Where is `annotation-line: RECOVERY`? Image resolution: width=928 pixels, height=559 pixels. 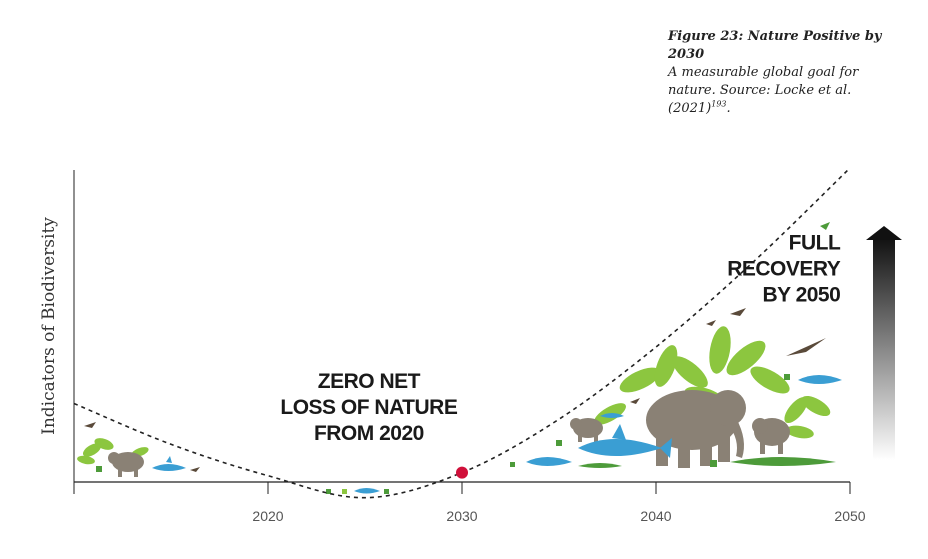 annotation-line: RECOVERY is located at coordinates (784, 269).